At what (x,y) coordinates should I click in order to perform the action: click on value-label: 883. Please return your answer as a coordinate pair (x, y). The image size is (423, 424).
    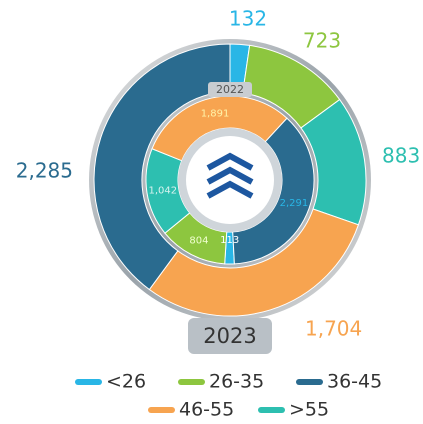
    Looking at the image, I should click on (401, 156).